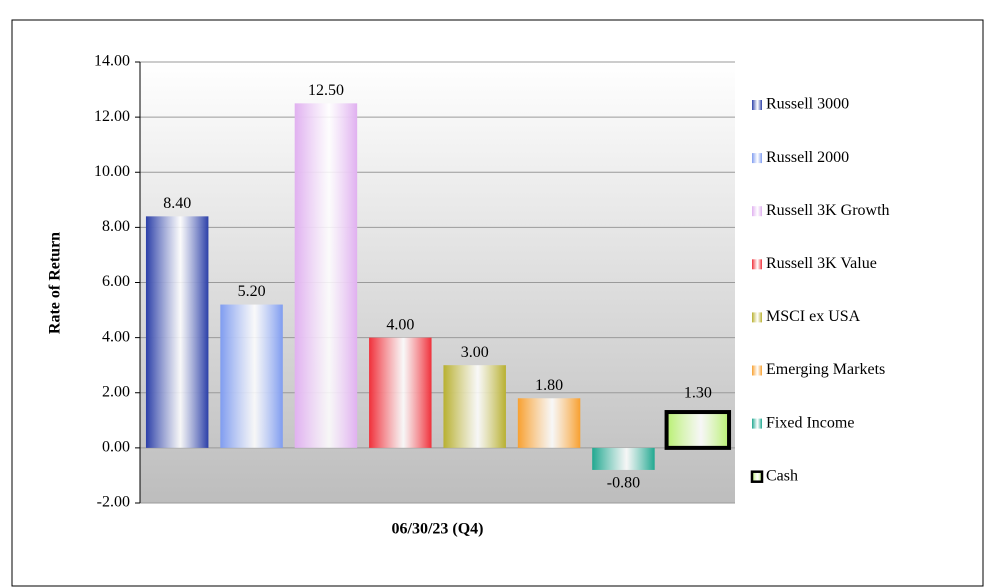 Image resolution: width=993 pixels, height=587 pixels. What do you see at coordinates (112, 171) in the screenshot?
I see `y-tick-label: 10.00` at bounding box center [112, 171].